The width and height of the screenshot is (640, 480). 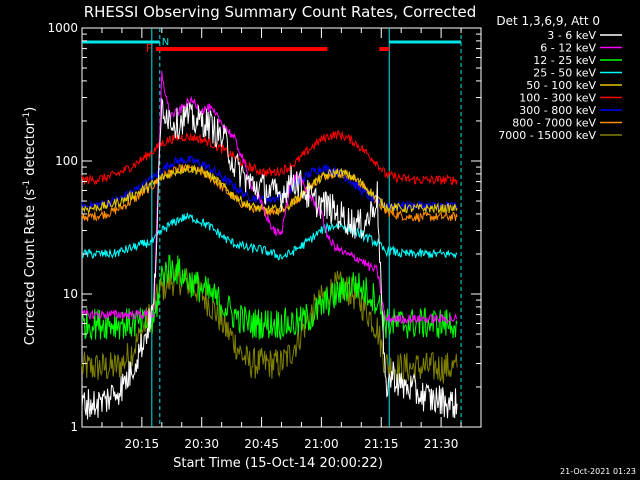 I want to click on legend-label: 25 - 50 keV, so click(x=564, y=73).